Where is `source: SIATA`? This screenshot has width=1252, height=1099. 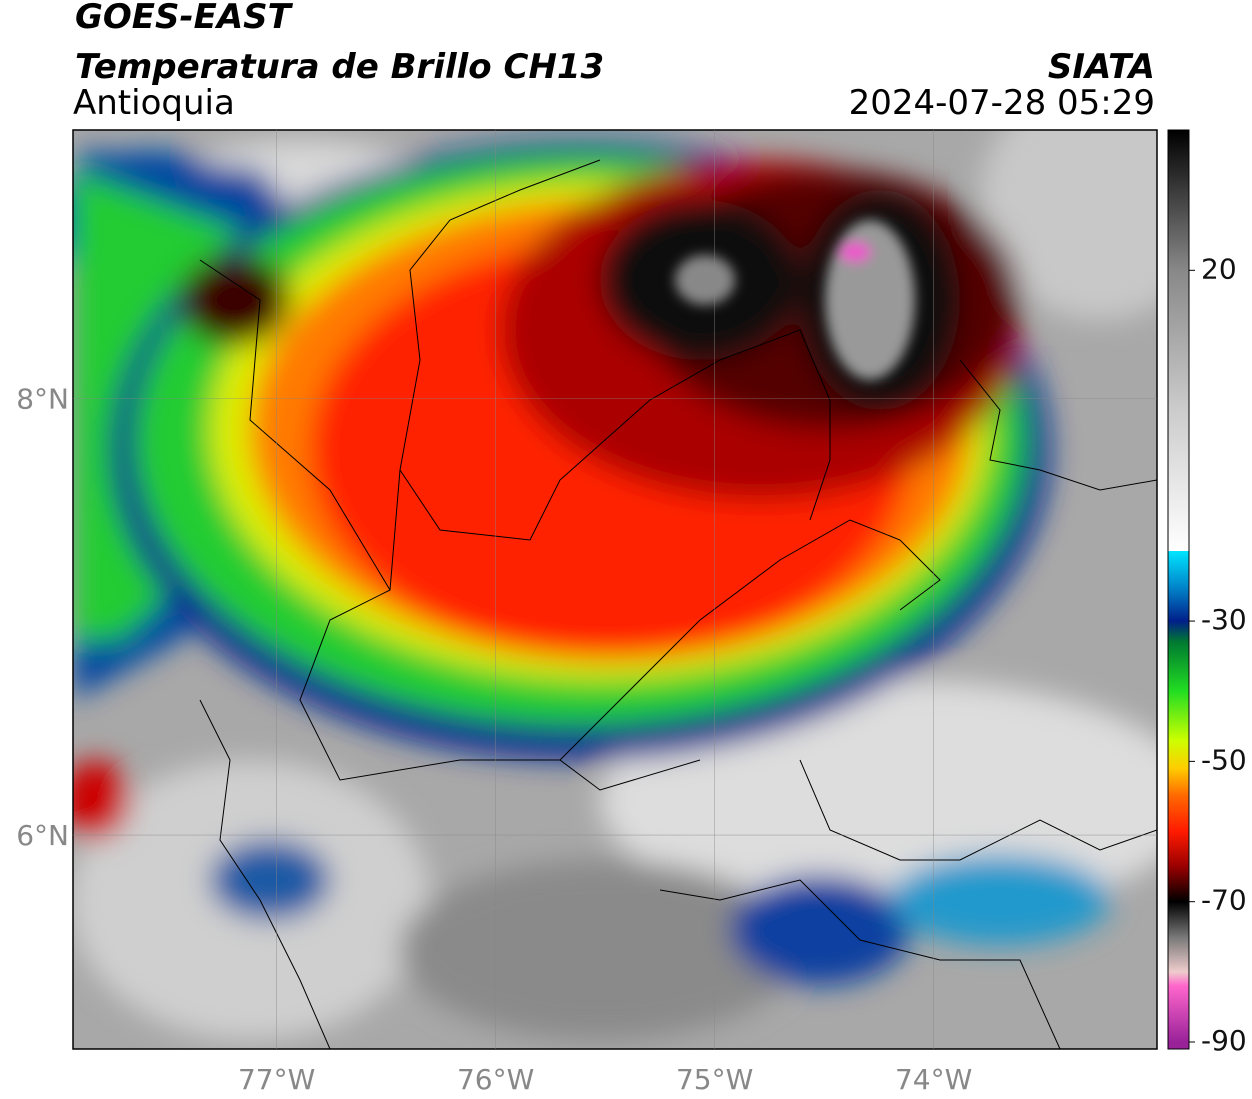 source: SIATA is located at coordinates (1101, 67).